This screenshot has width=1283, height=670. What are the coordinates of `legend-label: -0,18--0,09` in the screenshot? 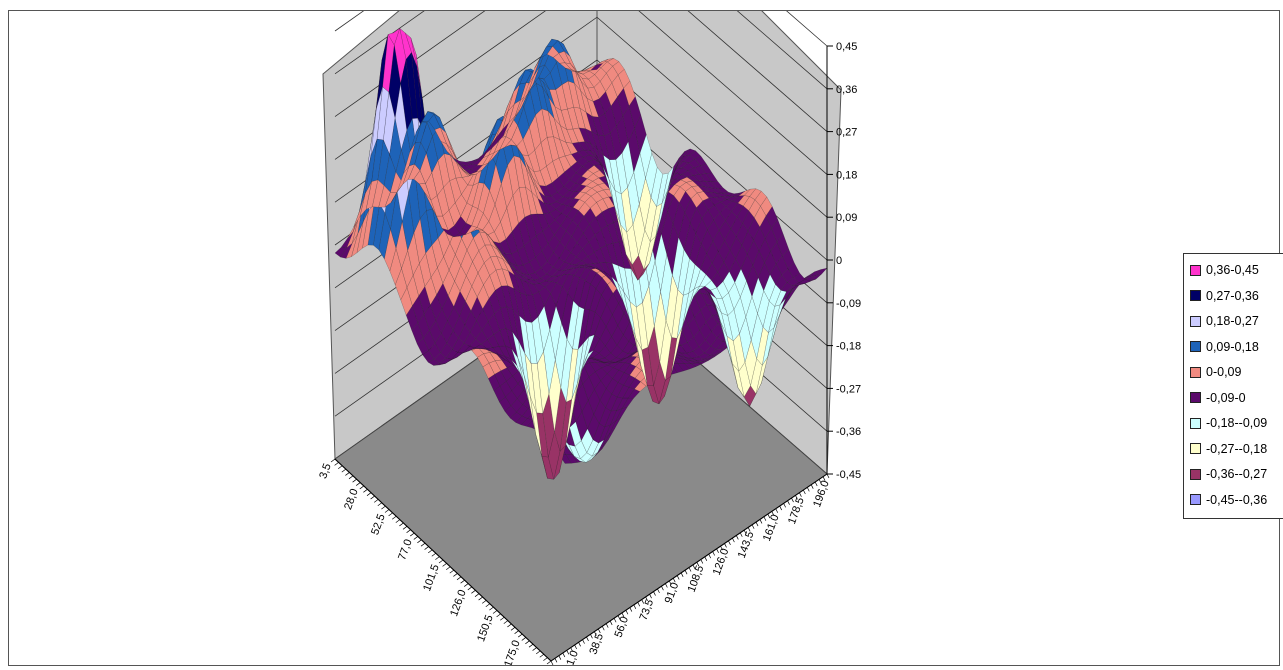 It's located at (1237, 423).